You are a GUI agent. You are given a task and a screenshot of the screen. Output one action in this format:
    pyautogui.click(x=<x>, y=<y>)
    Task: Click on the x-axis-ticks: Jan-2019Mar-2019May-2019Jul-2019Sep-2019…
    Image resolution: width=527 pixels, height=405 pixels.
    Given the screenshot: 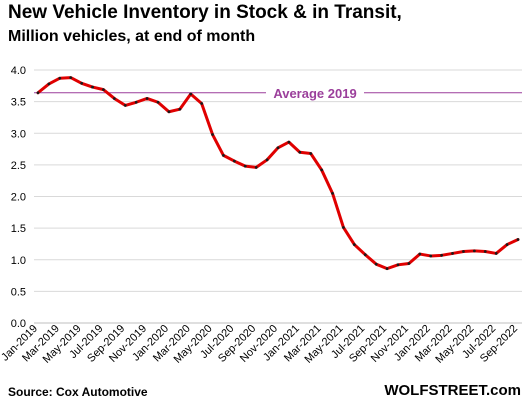 What is the action you would take?
    pyautogui.click(x=260, y=344)
    